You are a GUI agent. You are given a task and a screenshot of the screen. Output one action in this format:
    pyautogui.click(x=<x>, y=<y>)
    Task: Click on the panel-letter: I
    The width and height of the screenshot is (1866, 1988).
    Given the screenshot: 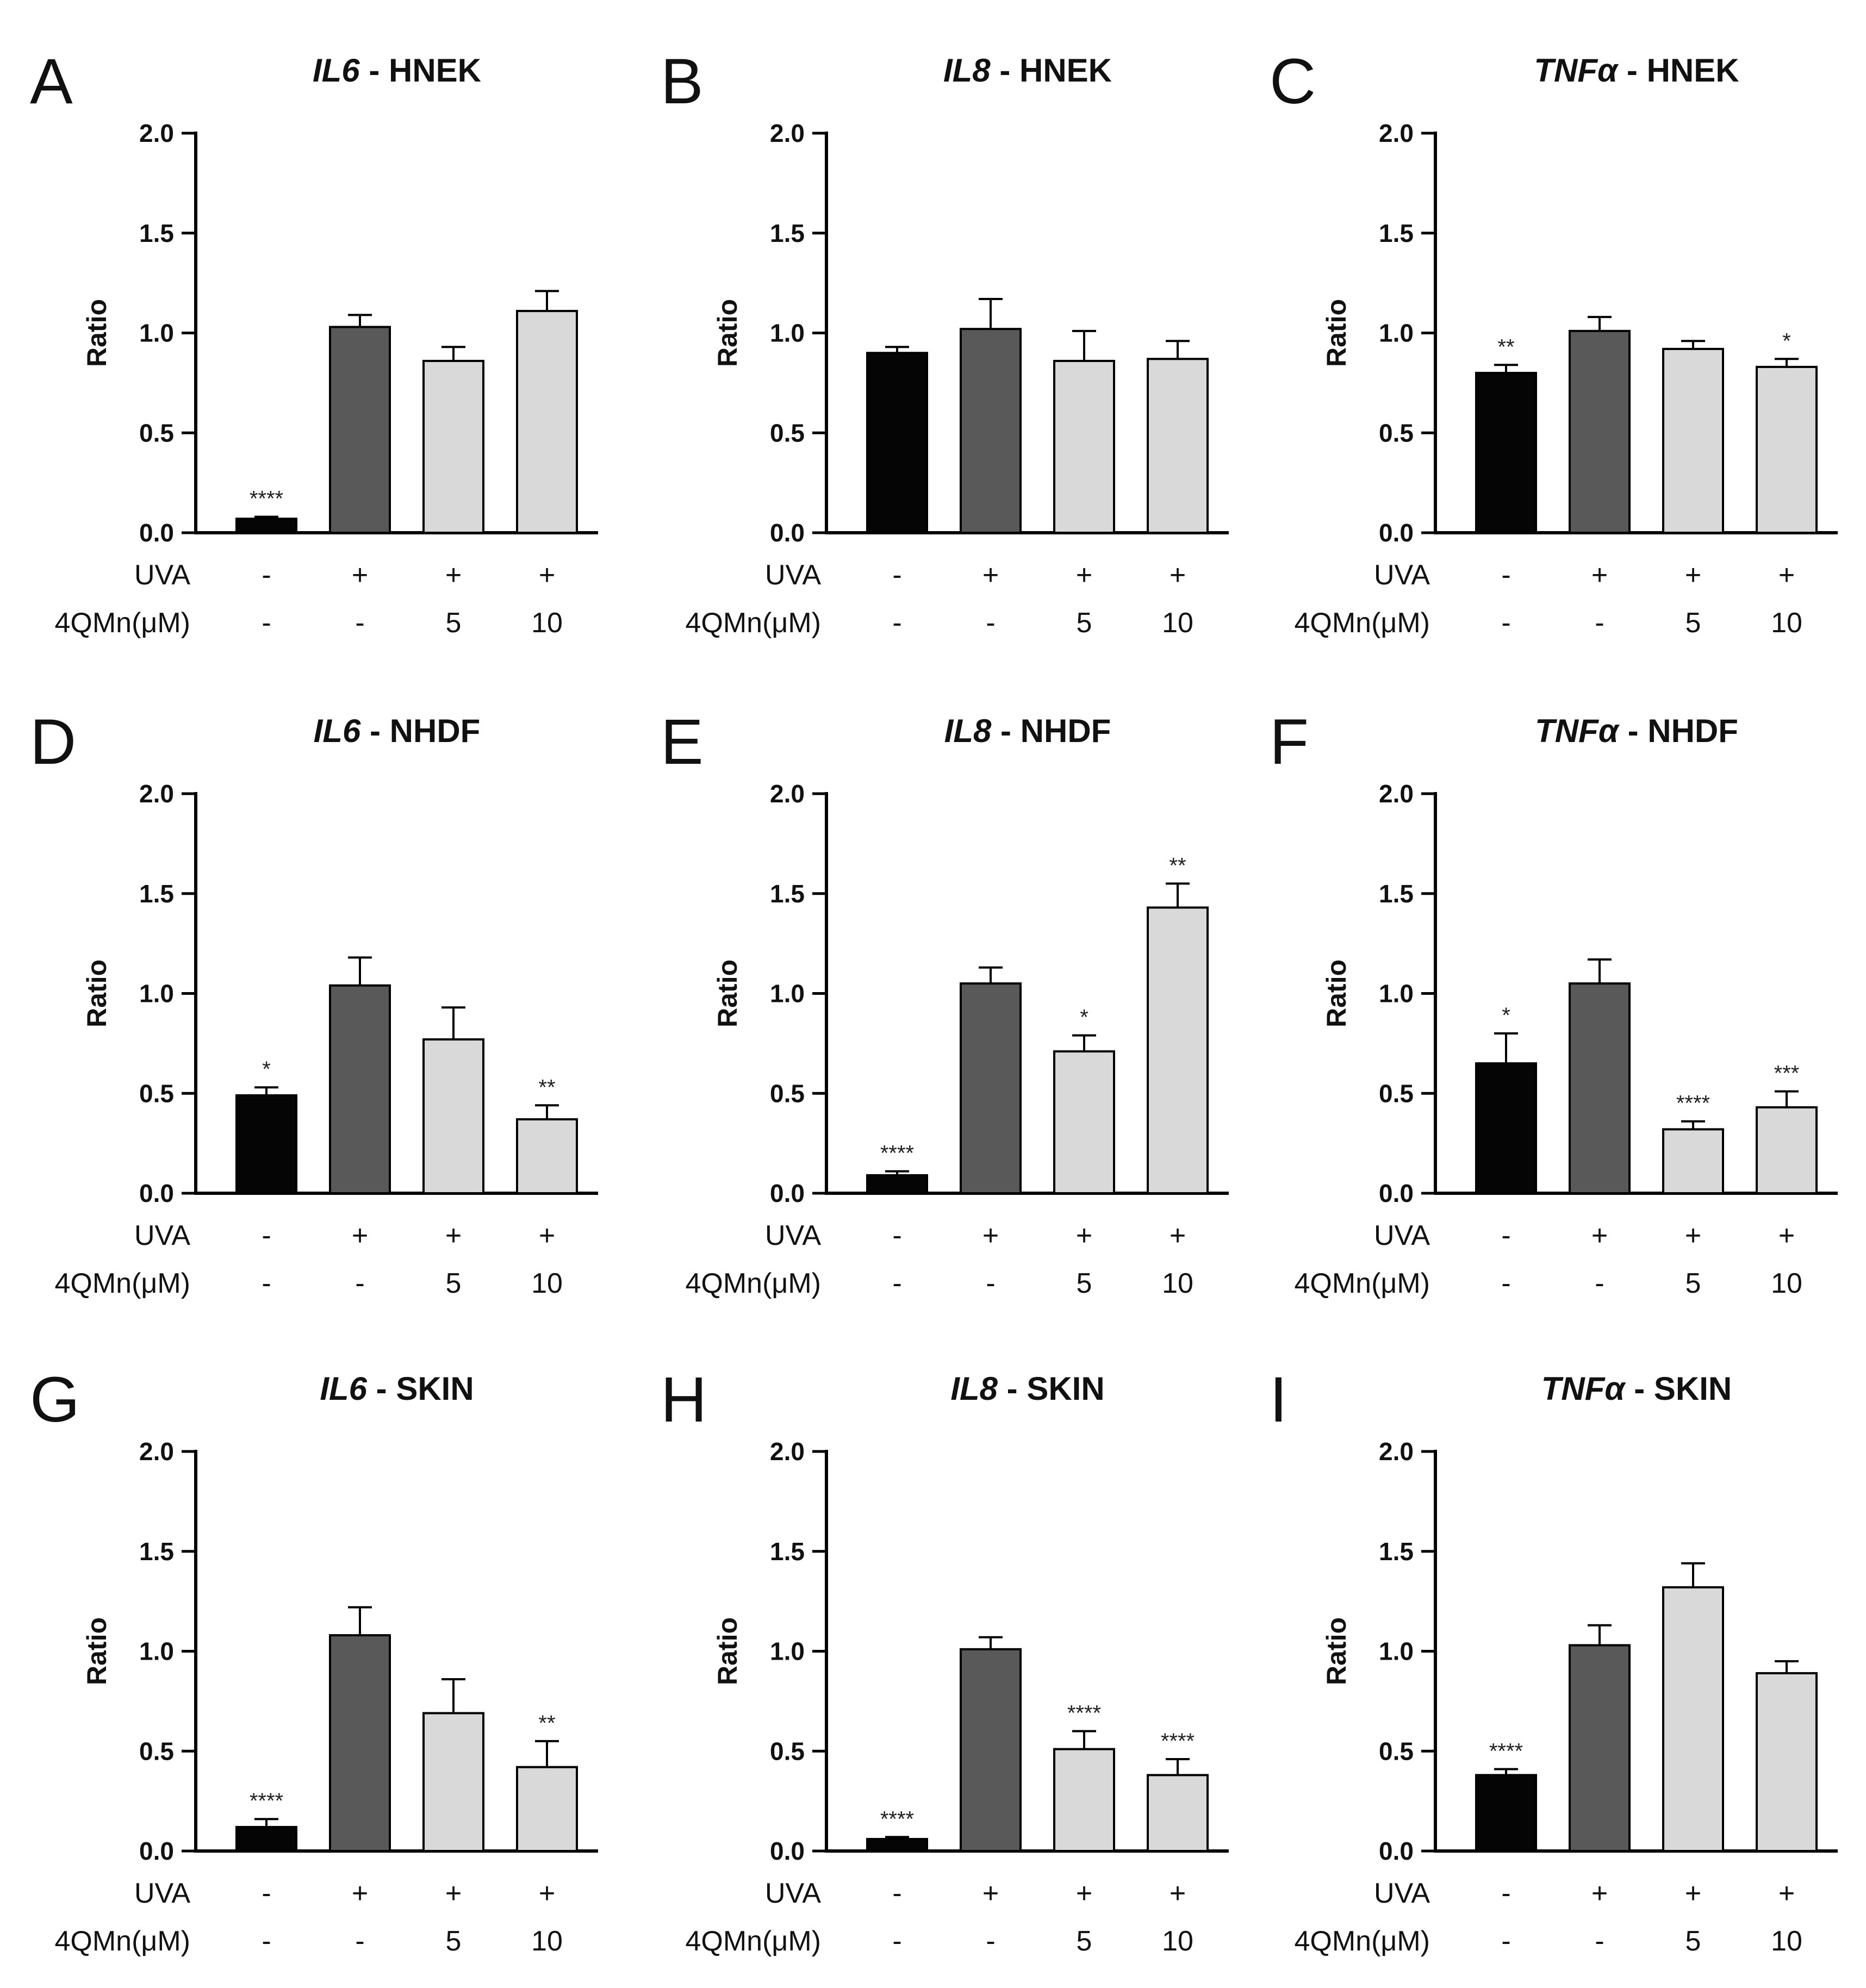 What is the action you would take?
    pyautogui.click(x=1278, y=1400)
    